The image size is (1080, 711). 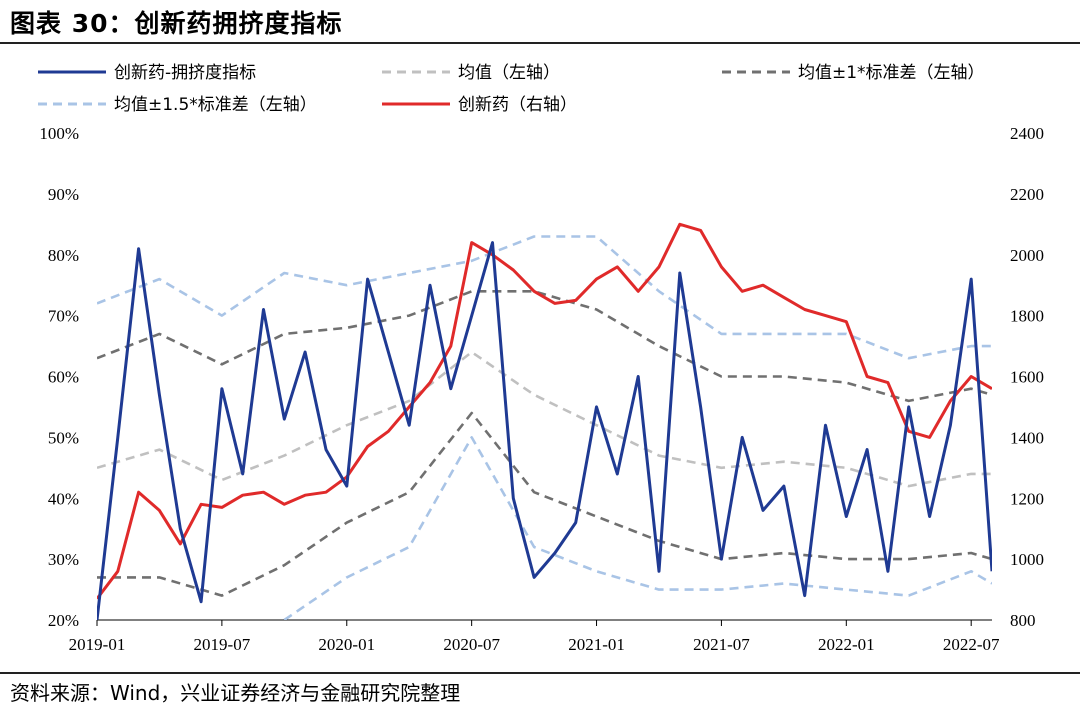 What do you see at coordinates (1023, 620) in the screenshot?
I see `y-right-tick-label: 800` at bounding box center [1023, 620].